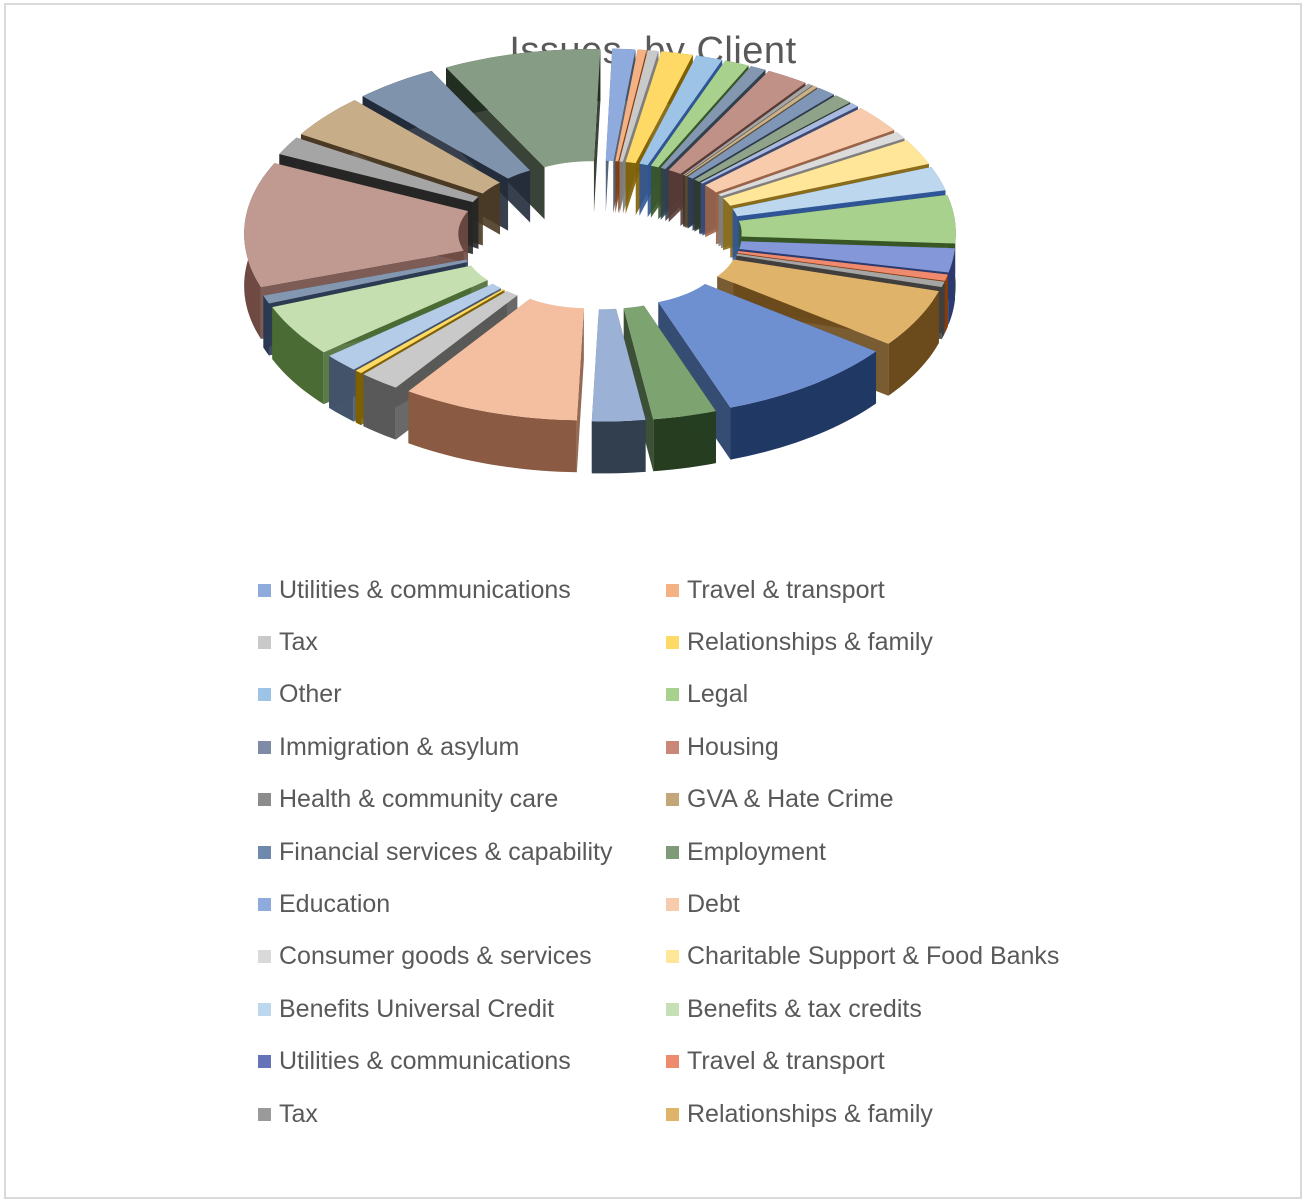  I want to click on legend-label: Debt, so click(713, 903).